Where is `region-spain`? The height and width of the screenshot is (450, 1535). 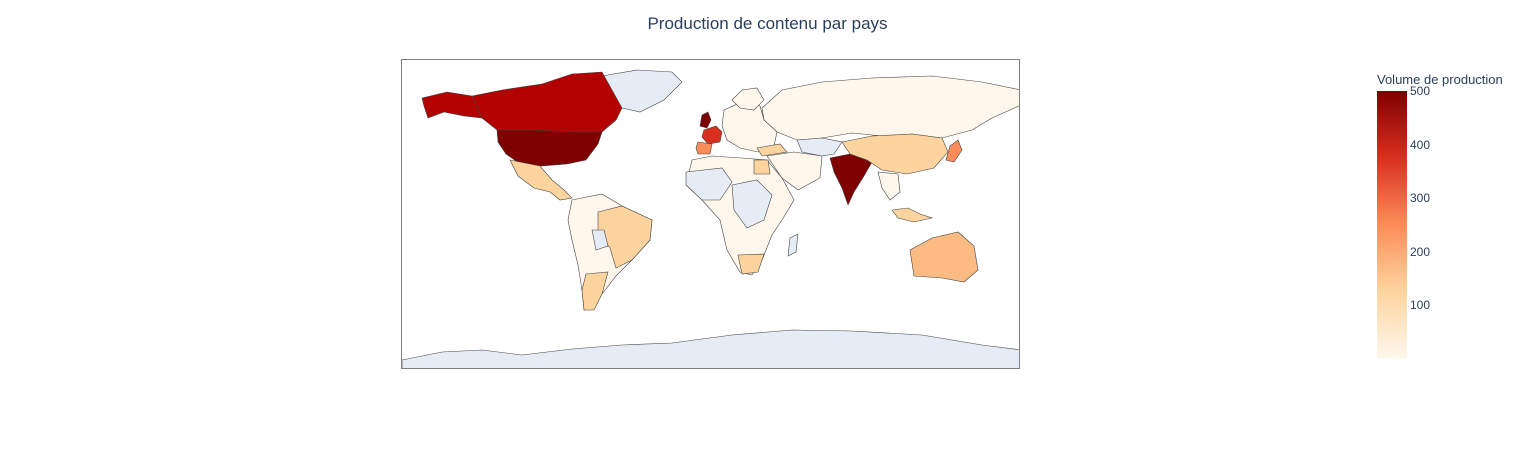 region-spain is located at coordinates (704, 148).